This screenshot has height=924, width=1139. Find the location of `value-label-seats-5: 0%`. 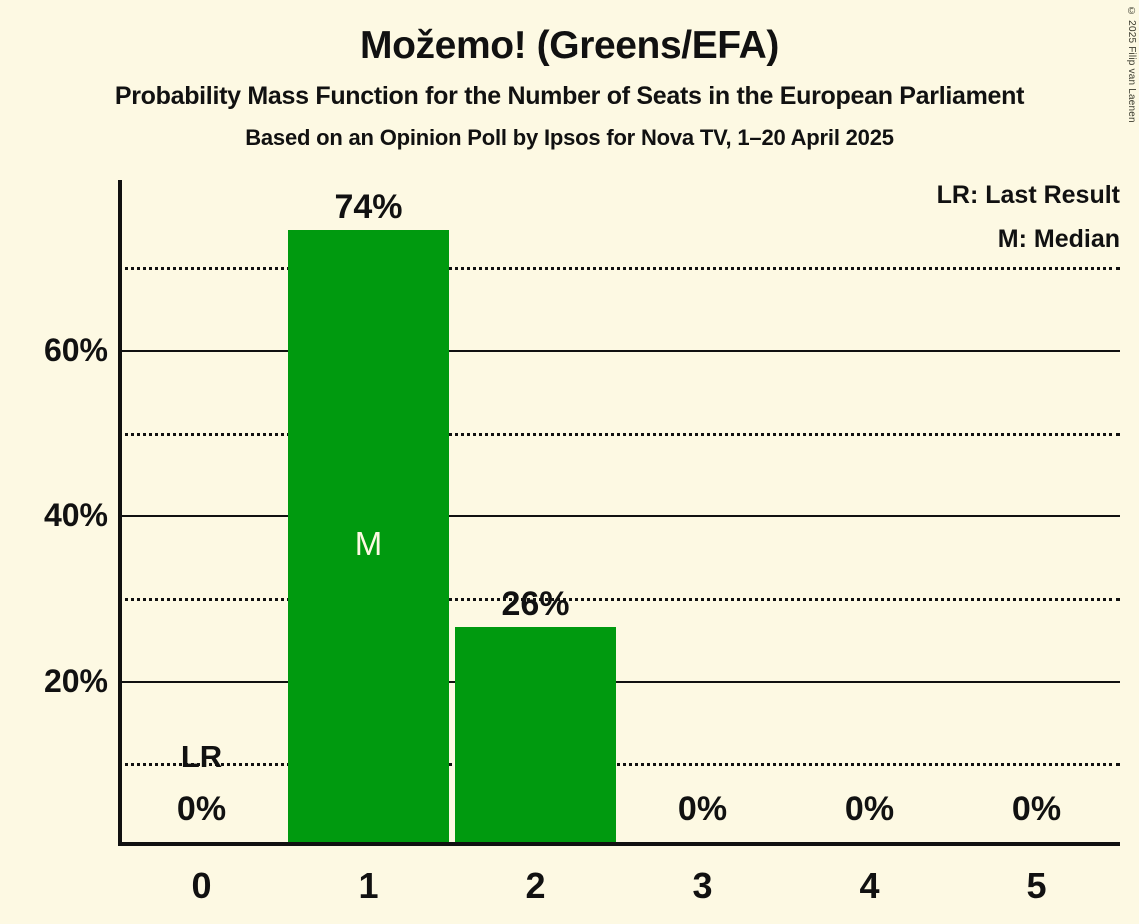

value-label-seats-5: 0% is located at coordinates (1036, 809).